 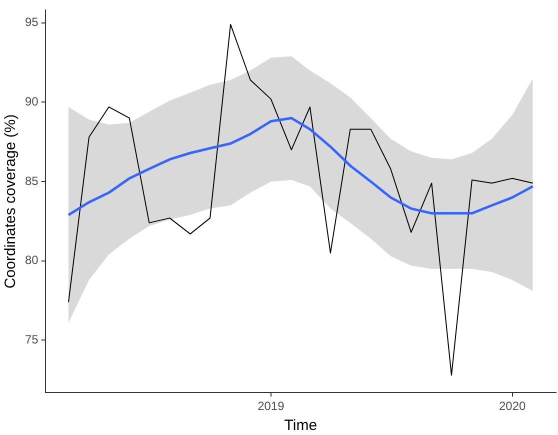 I want to click on y-tick-label: 85, so click(x=31, y=181).